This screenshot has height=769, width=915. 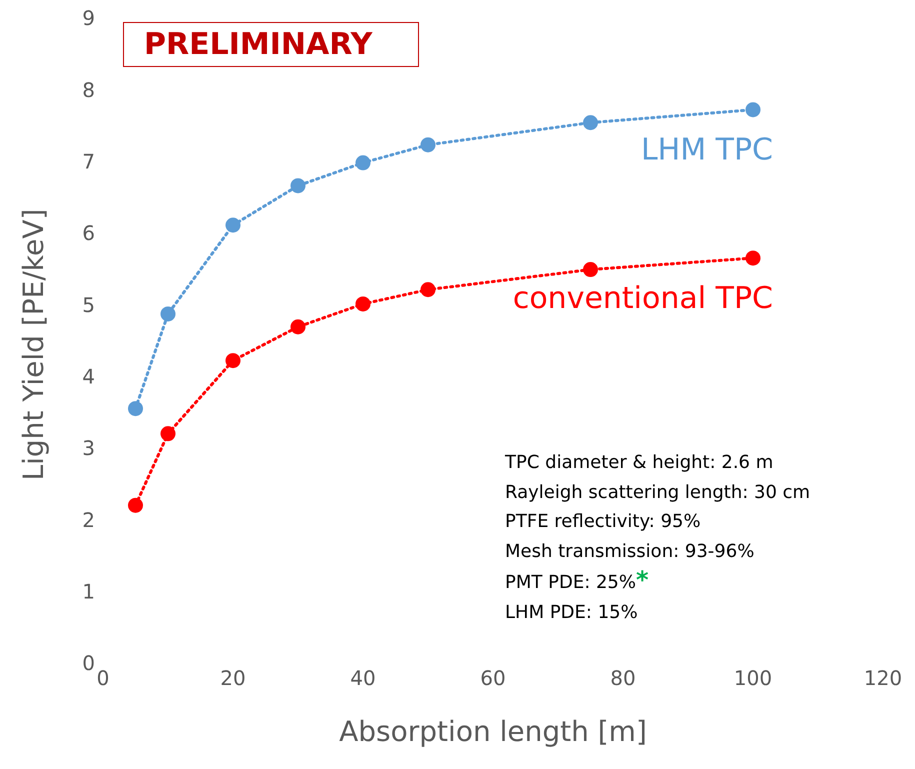 What do you see at coordinates (623, 678) in the screenshot?
I see `x-tick-label: 80` at bounding box center [623, 678].